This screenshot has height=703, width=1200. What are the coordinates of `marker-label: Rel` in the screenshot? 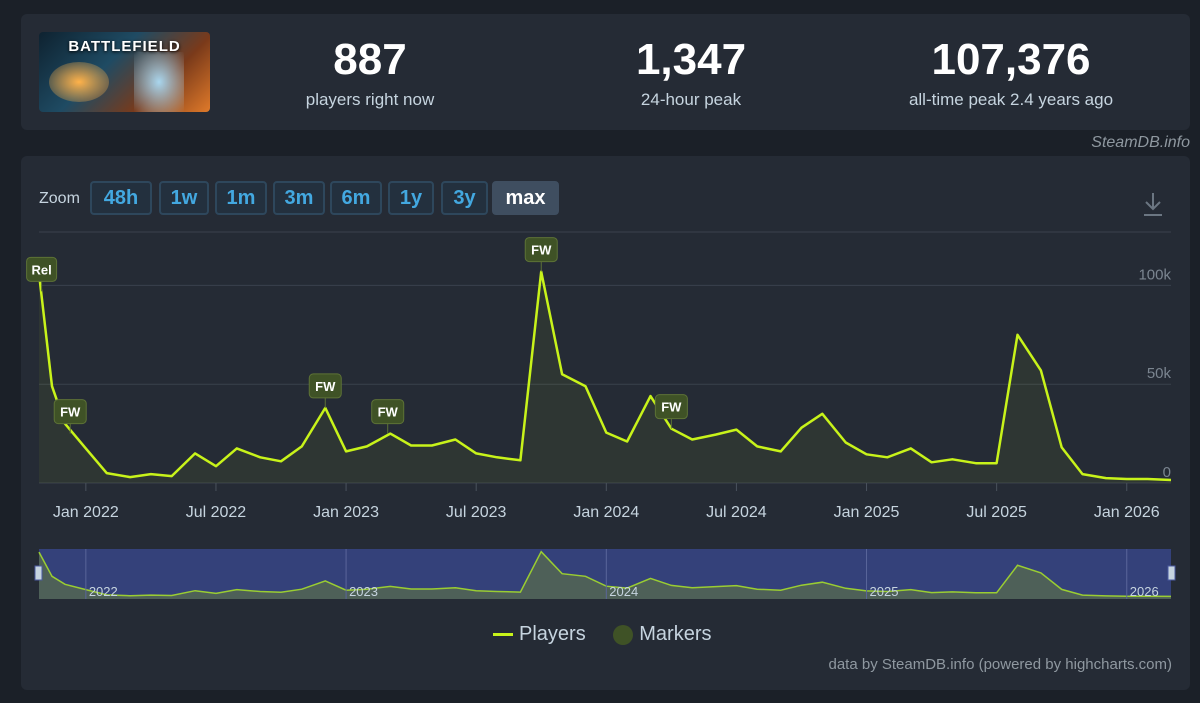 It's located at (41, 269).